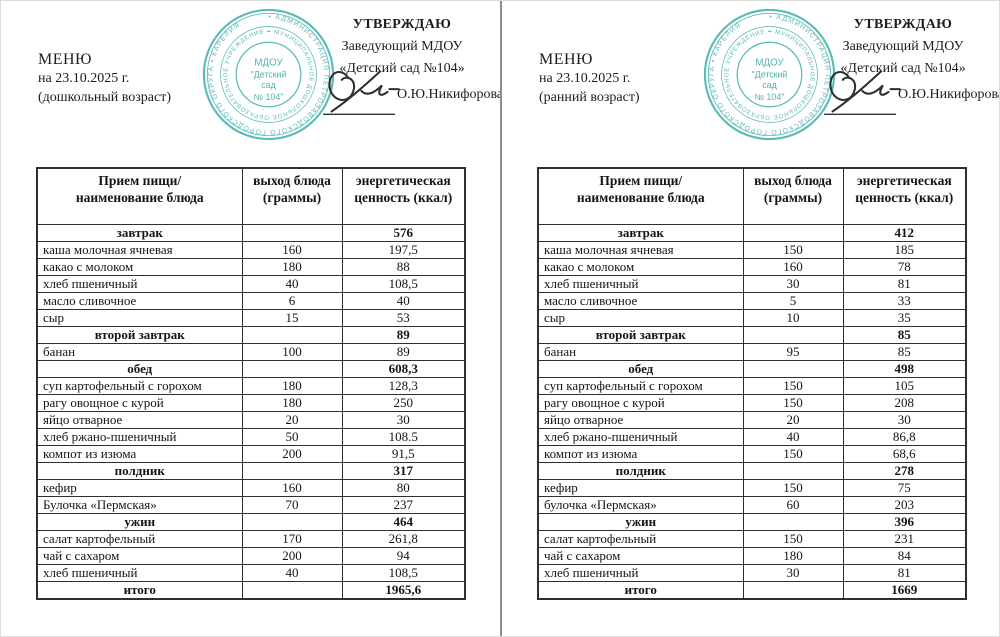 Image resolution: width=1000 pixels, height=637 pixels. I want to click on menu-item-row: сыр 10 35, so click(752, 318).